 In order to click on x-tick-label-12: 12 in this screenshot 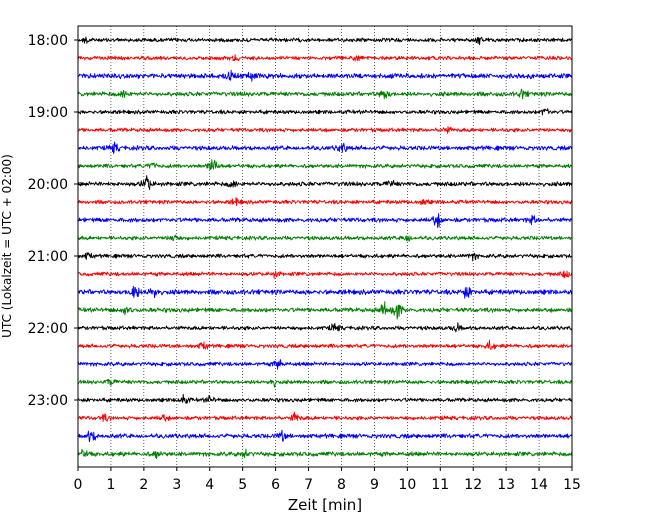, I will do `click(473, 485)`.